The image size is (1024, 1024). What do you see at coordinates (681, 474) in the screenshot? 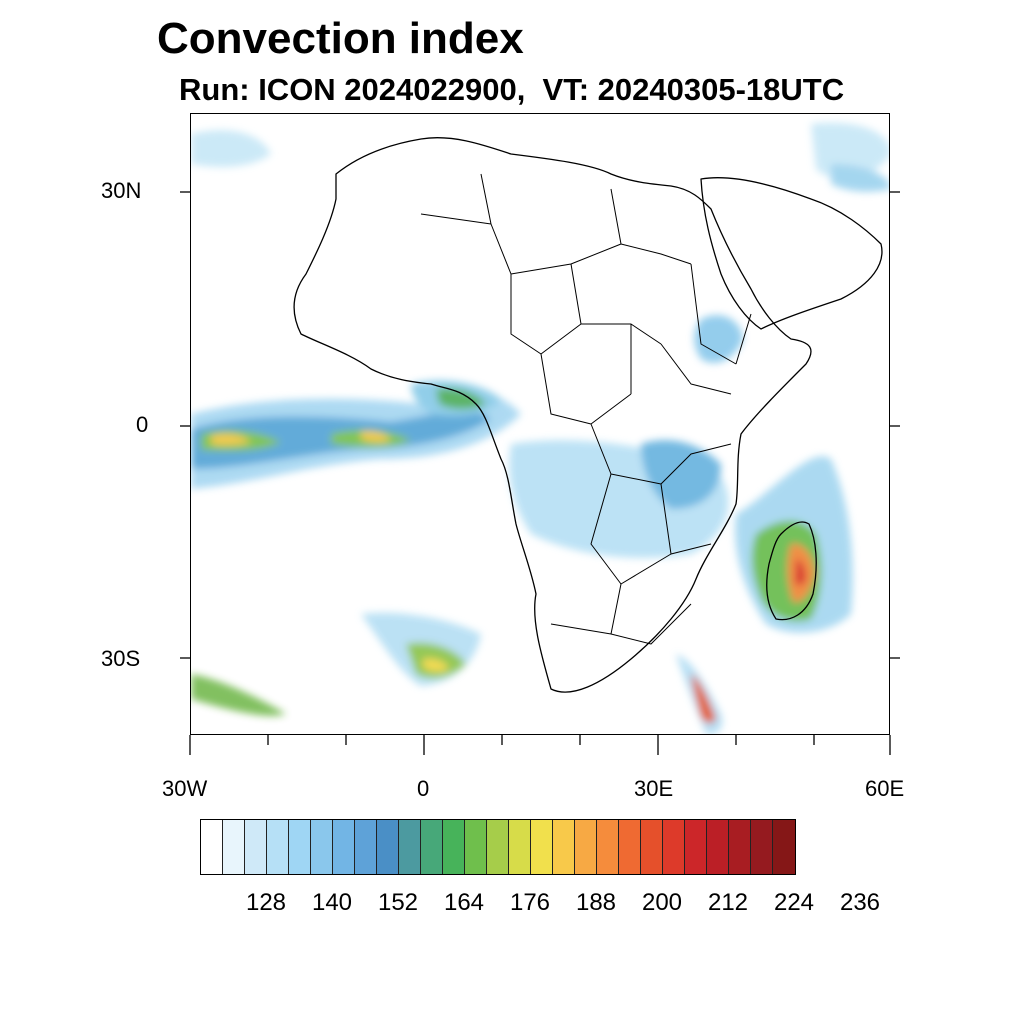
I see `convection-congo-core` at bounding box center [681, 474].